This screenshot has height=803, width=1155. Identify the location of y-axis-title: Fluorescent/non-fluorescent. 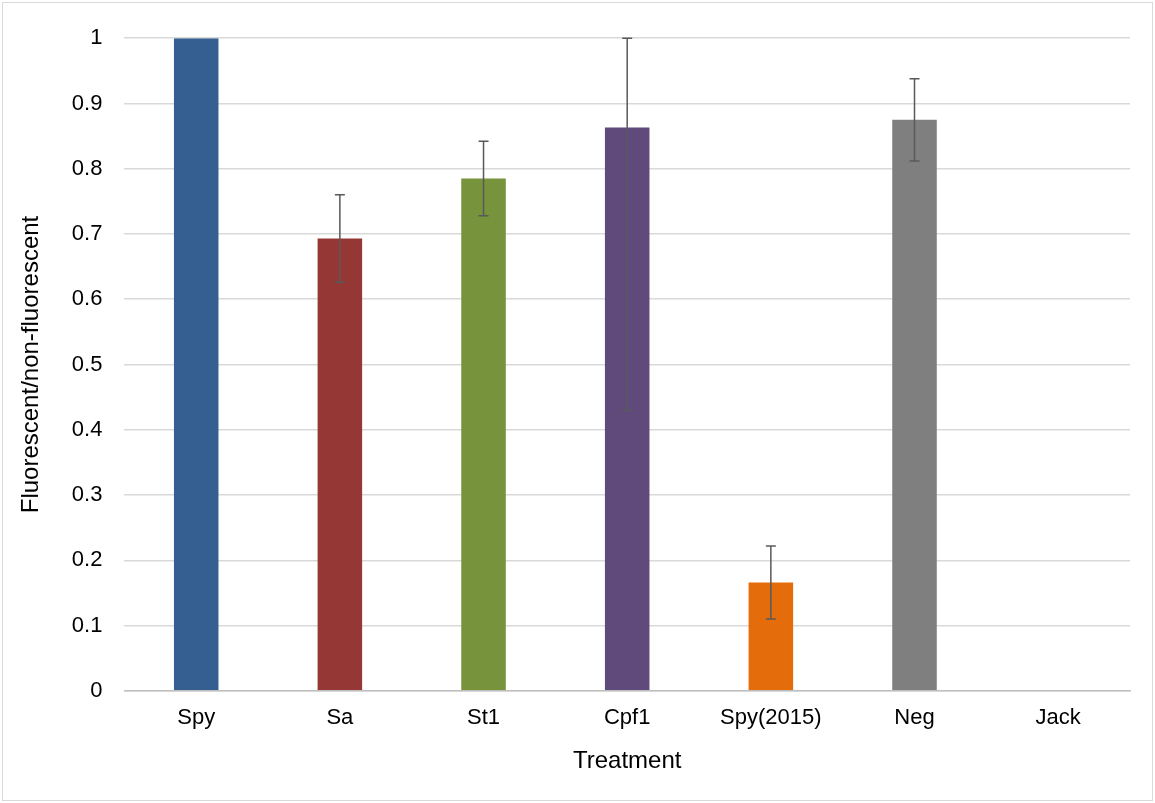
(30, 364).